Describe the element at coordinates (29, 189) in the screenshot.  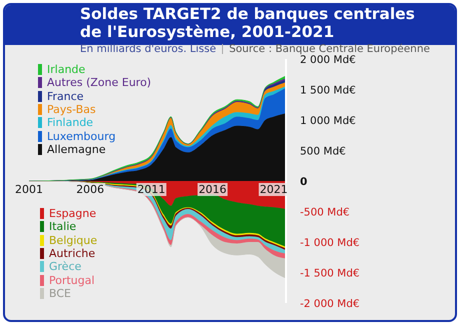
I see `x-tick-label: 2001` at that location.